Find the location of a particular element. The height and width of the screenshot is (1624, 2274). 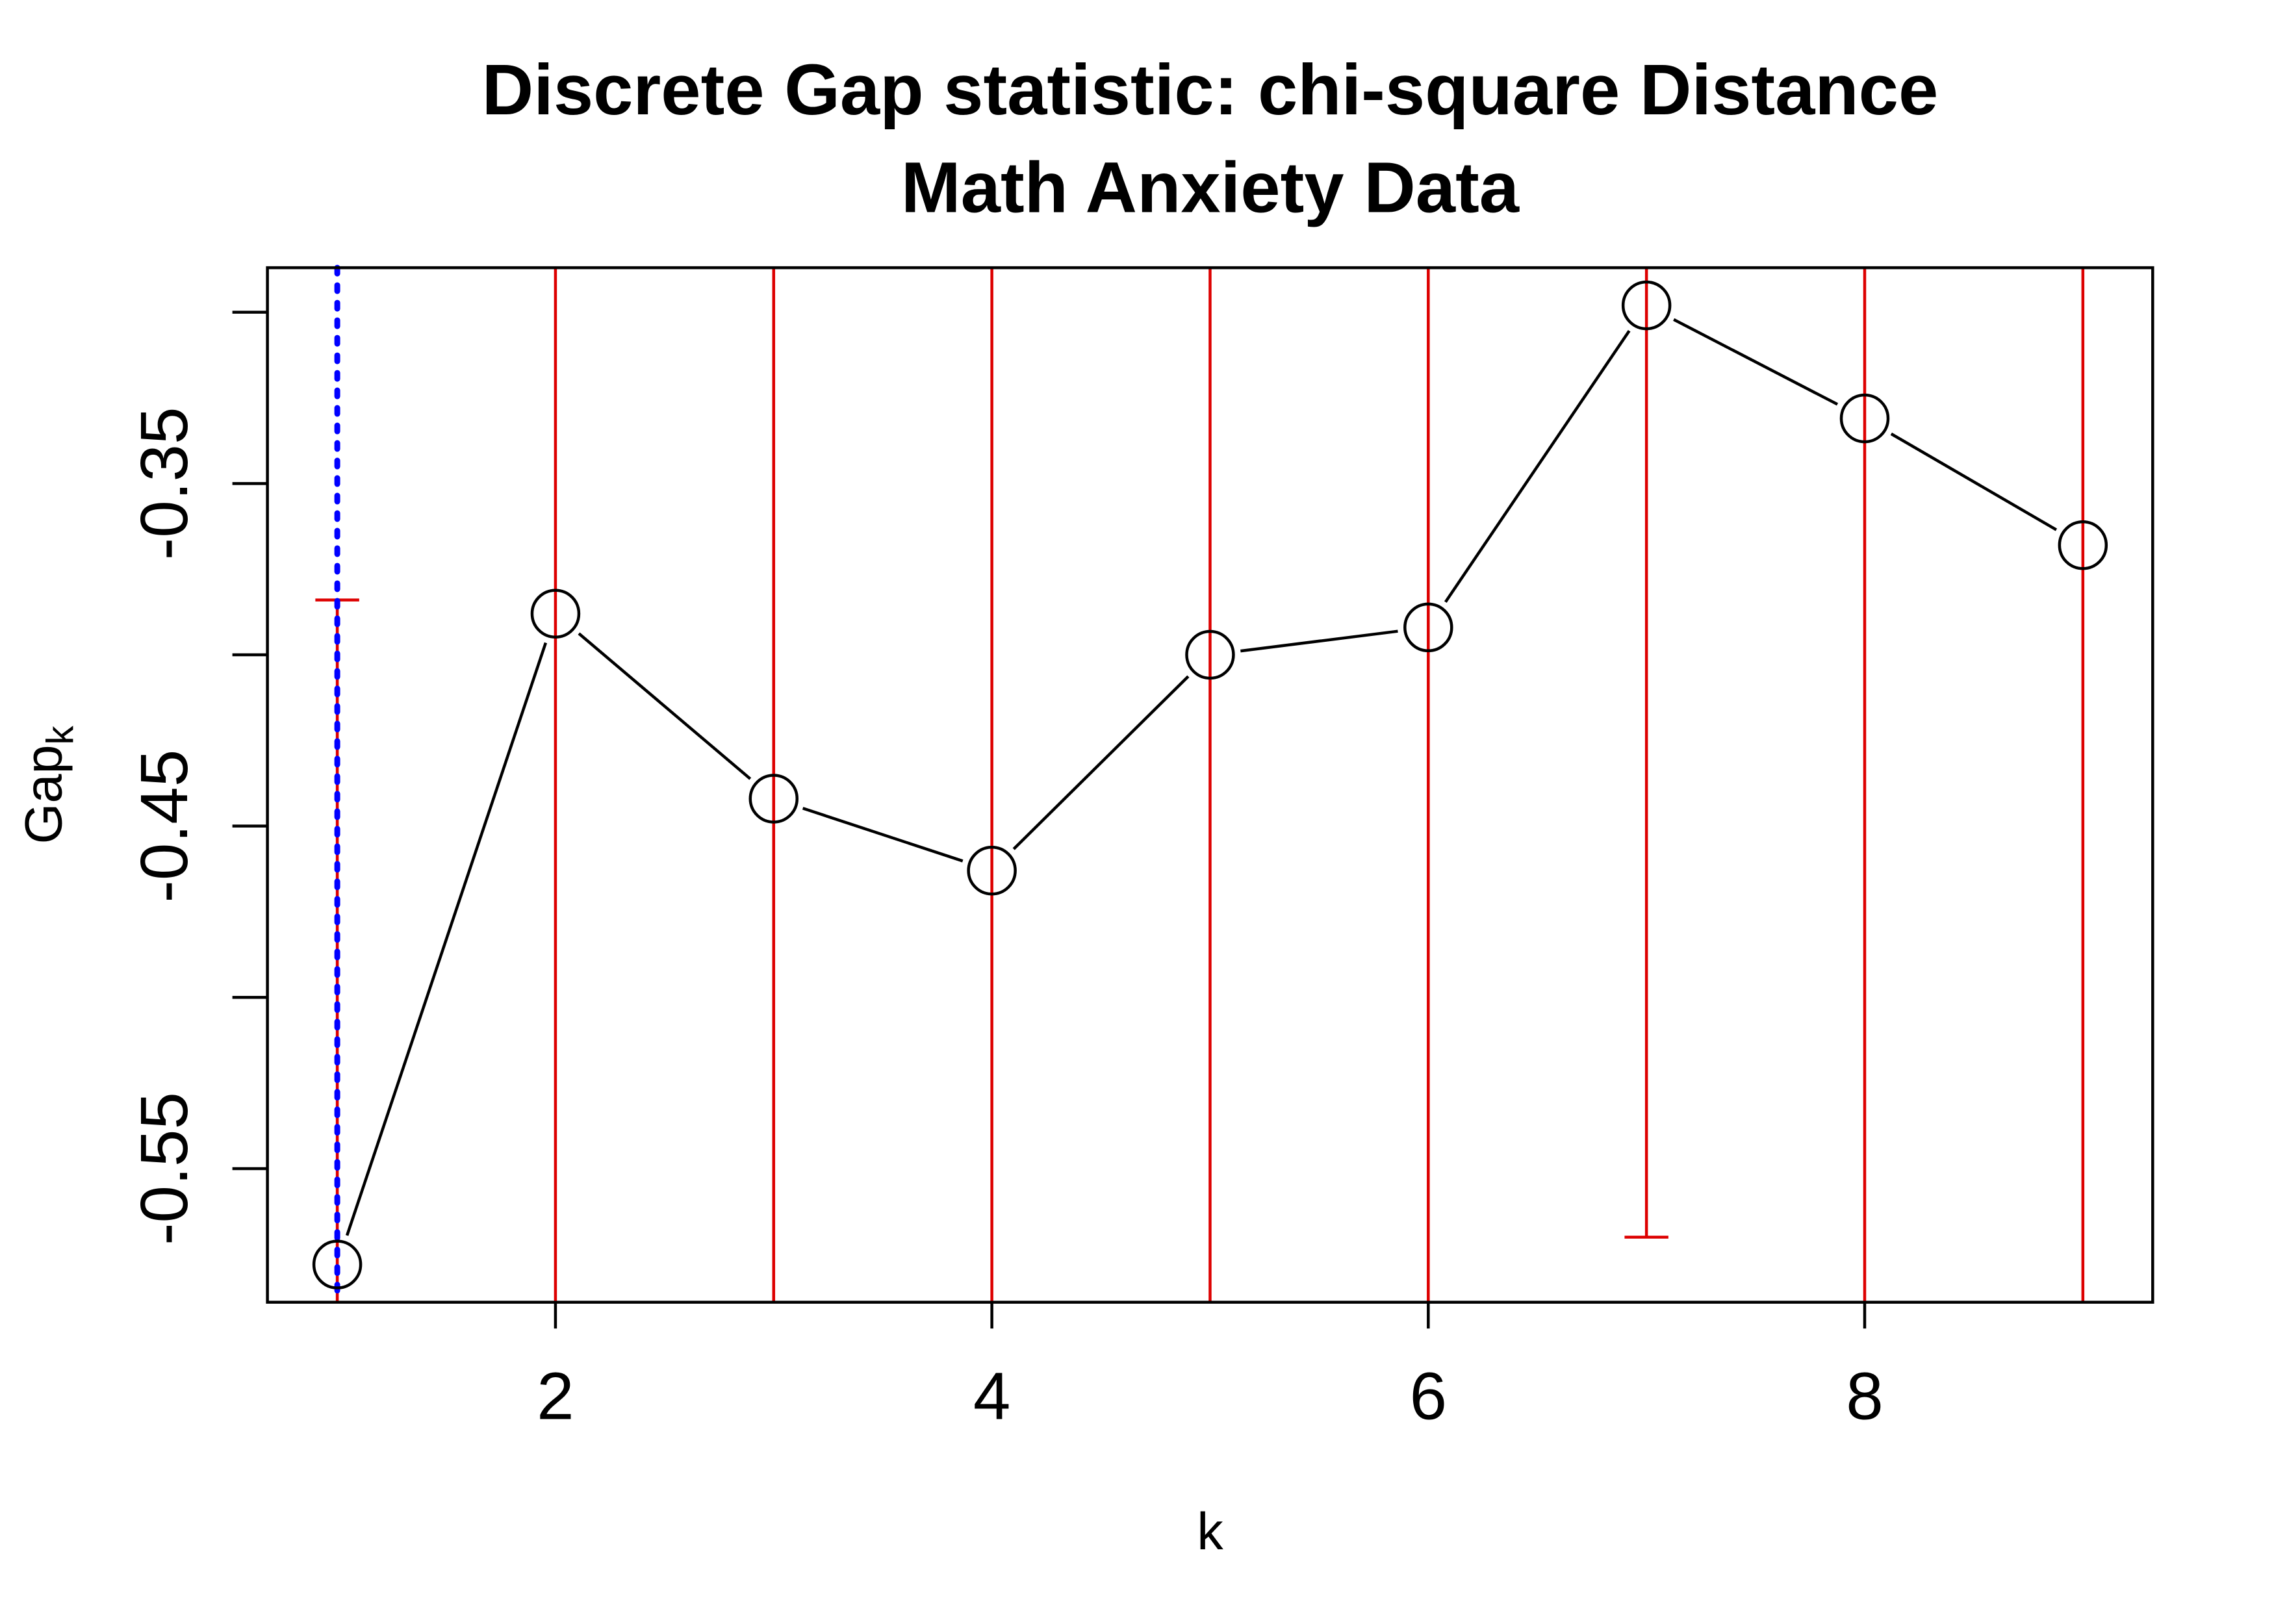

y-tick-label: -0.35 is located at coordinates (163, 483).